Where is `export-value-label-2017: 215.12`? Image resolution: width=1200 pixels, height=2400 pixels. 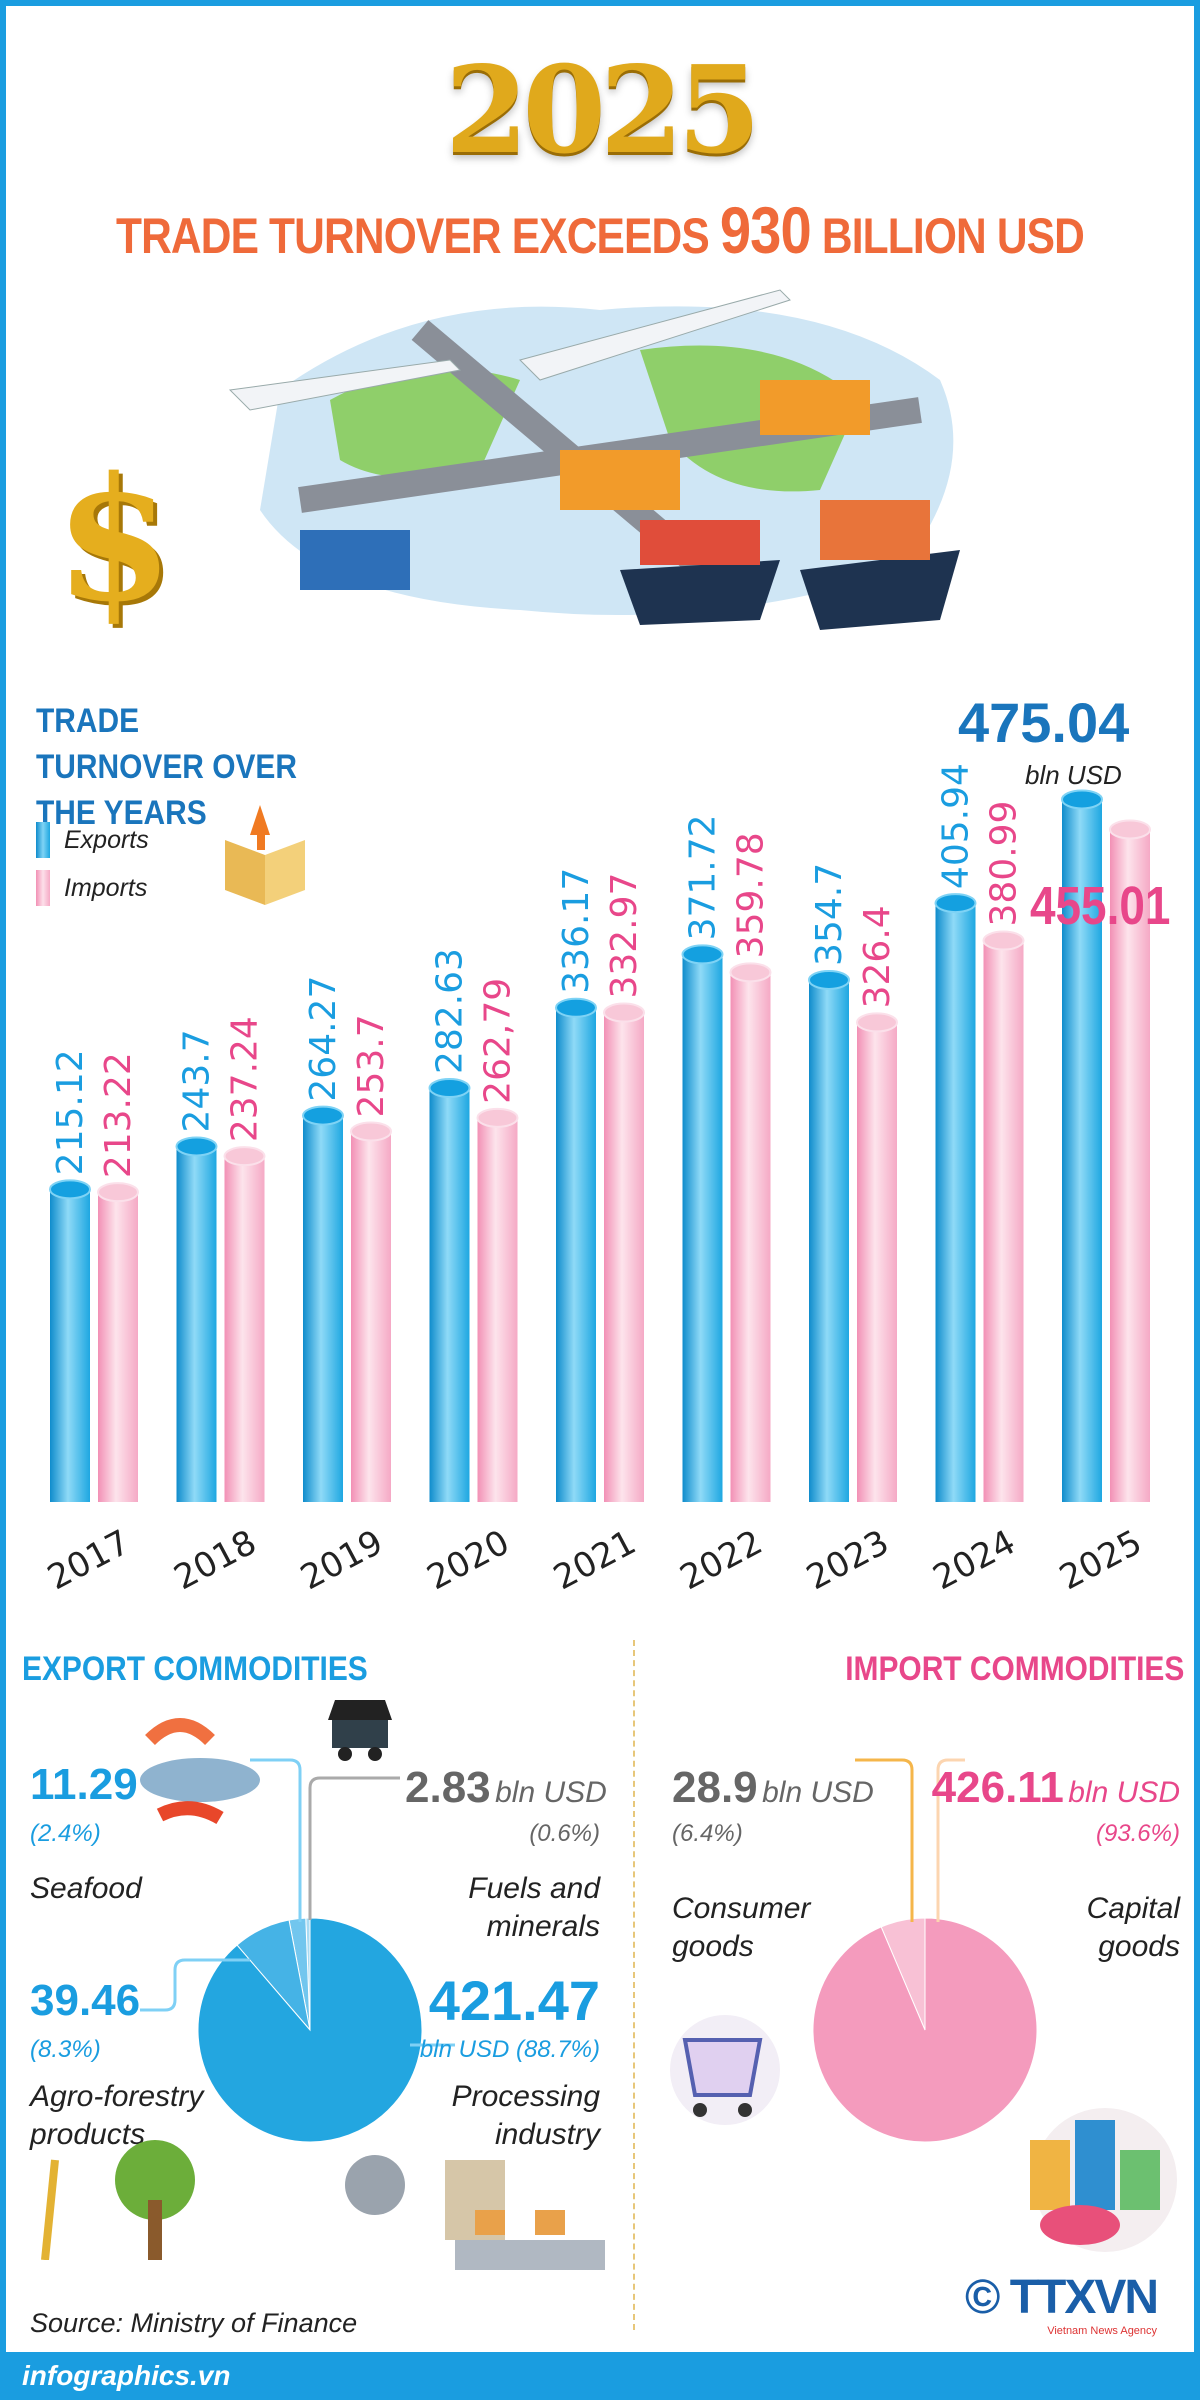 export-value-label-2017: 215.12 is located at coordinates (70, 1112).